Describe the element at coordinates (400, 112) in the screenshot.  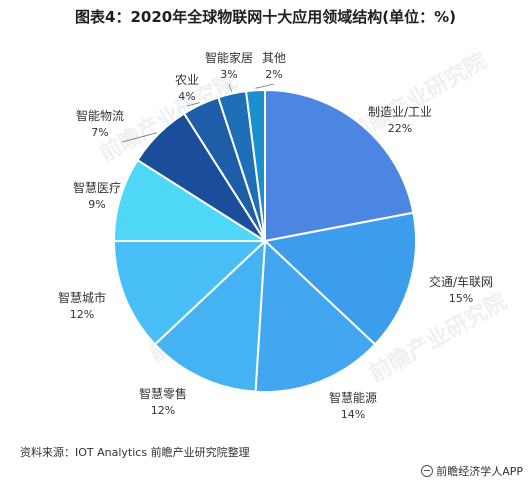
I see `slice-label: 制造业/工业` at that location.